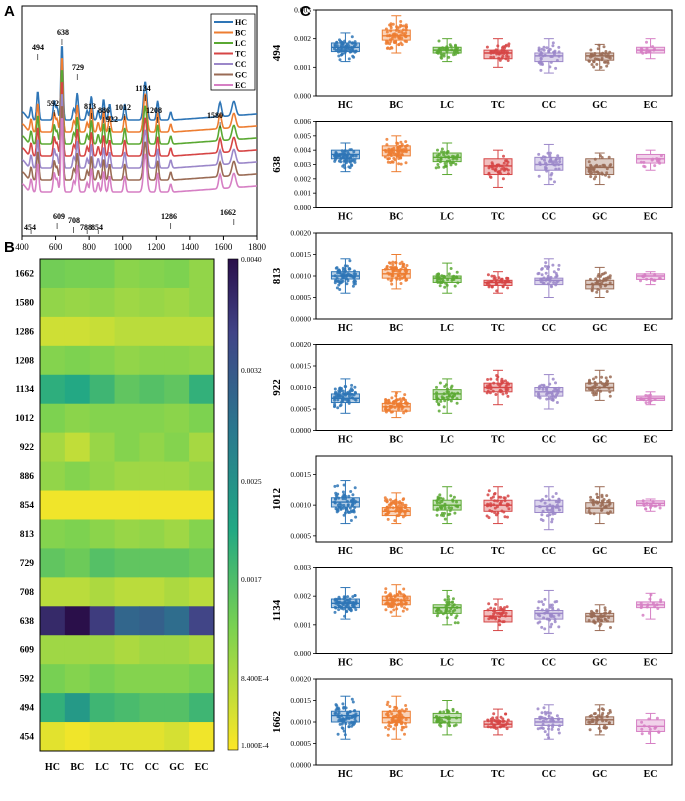  What do you see at coordinates (500, 625) in the screenshot?
I see `point-1134-tc` at bounding box center [500, 625].